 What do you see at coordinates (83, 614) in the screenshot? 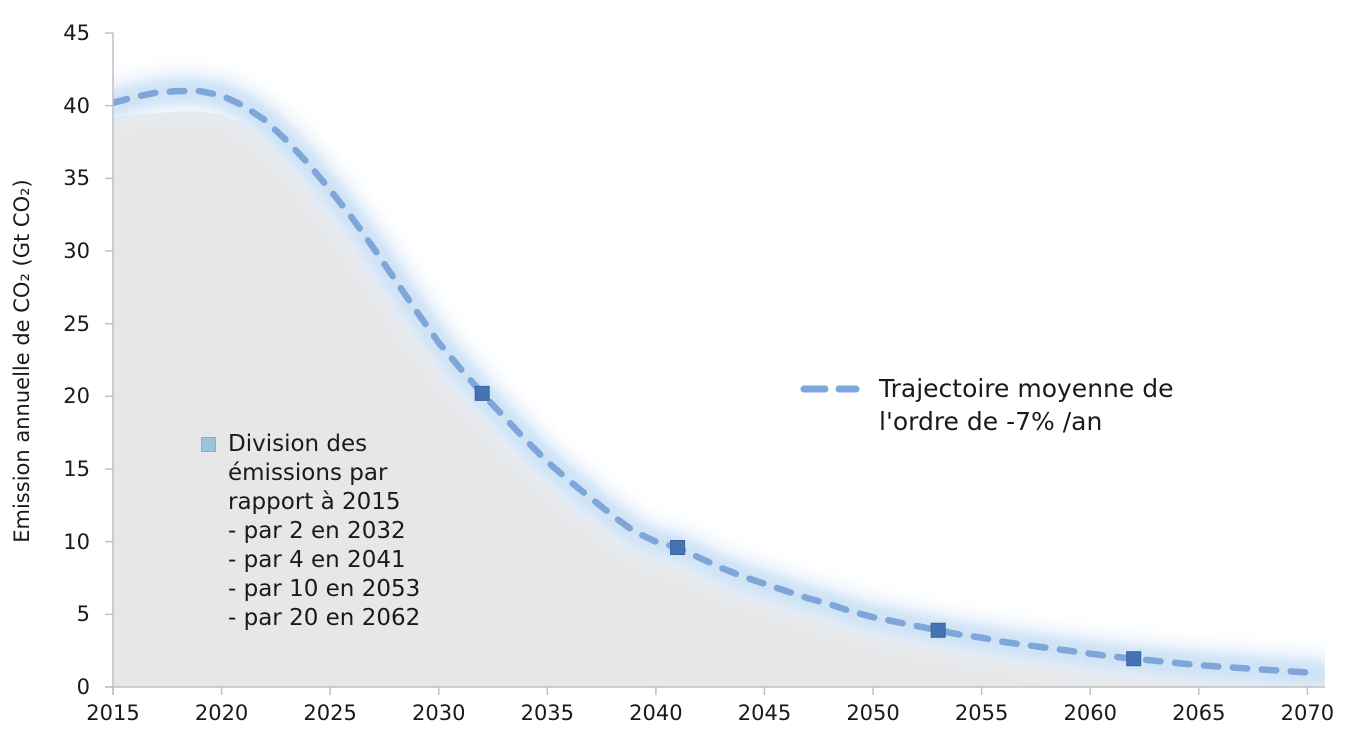
I see `y-tick-label: 5` at bounding box center [83, 614].